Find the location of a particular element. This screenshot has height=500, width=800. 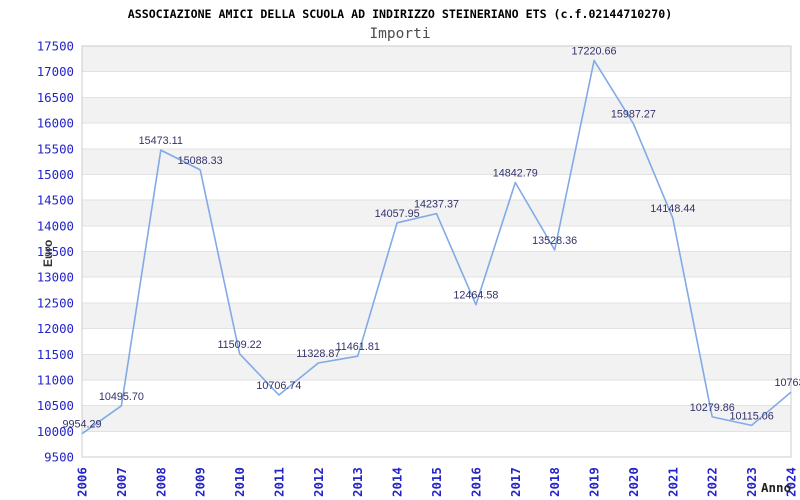

x-axis-tick-label: 2012 is located at coordinates (318, 482).